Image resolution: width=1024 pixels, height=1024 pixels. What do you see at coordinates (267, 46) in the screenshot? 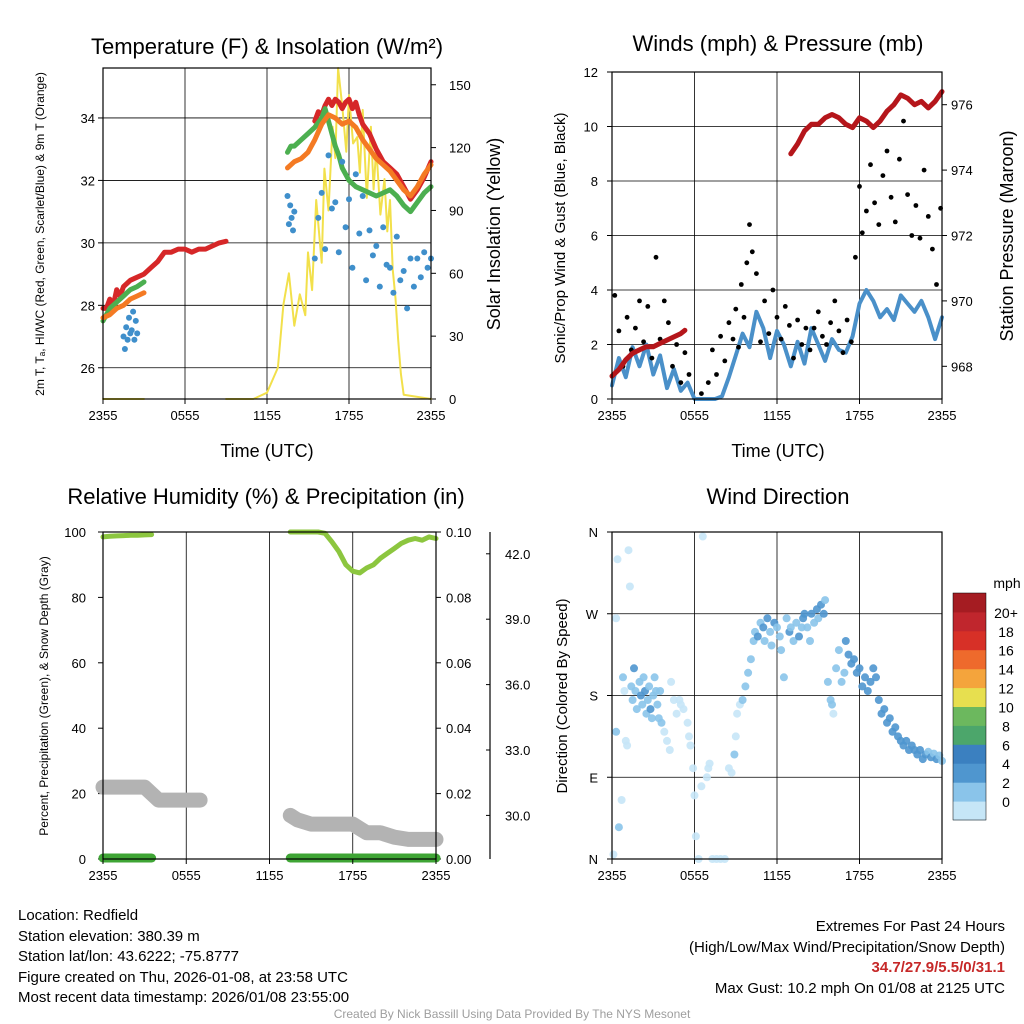
I see `temp-title: Temperature (F) & Insolation (W/m²)` at bounding box center [267, 46].